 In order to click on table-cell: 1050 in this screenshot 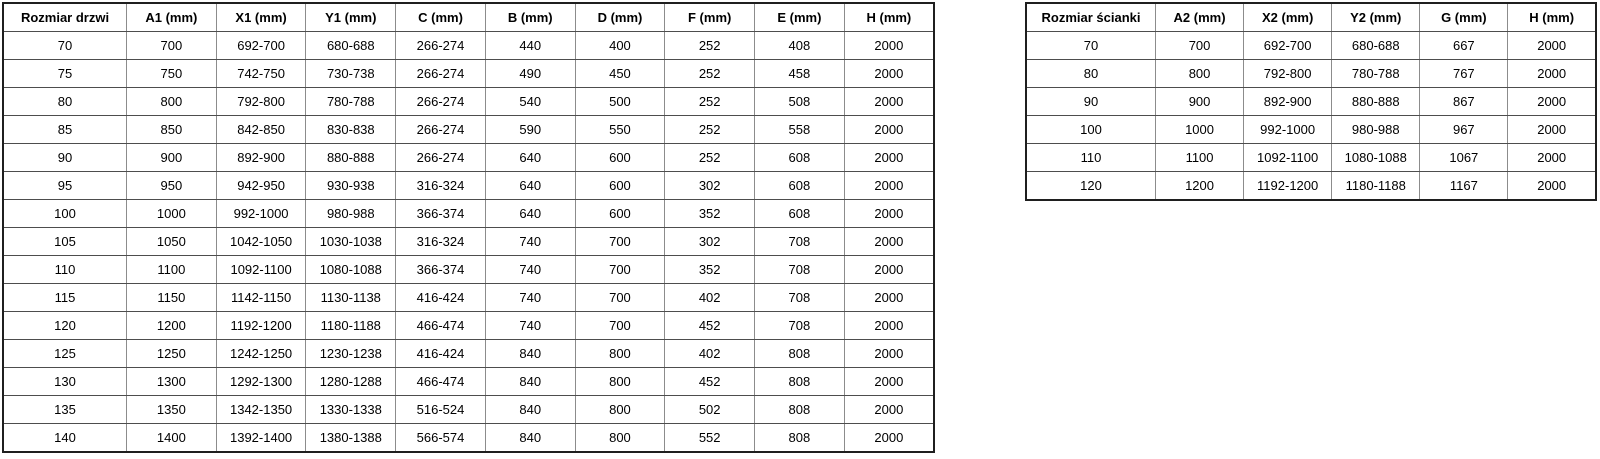, I will do `click(171, 241)`.